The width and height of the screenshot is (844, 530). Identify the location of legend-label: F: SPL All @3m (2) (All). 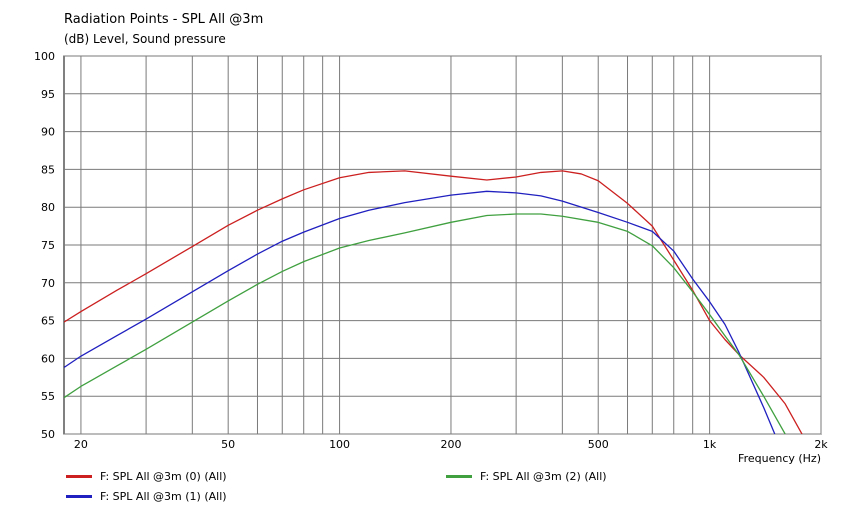
(543, 476).